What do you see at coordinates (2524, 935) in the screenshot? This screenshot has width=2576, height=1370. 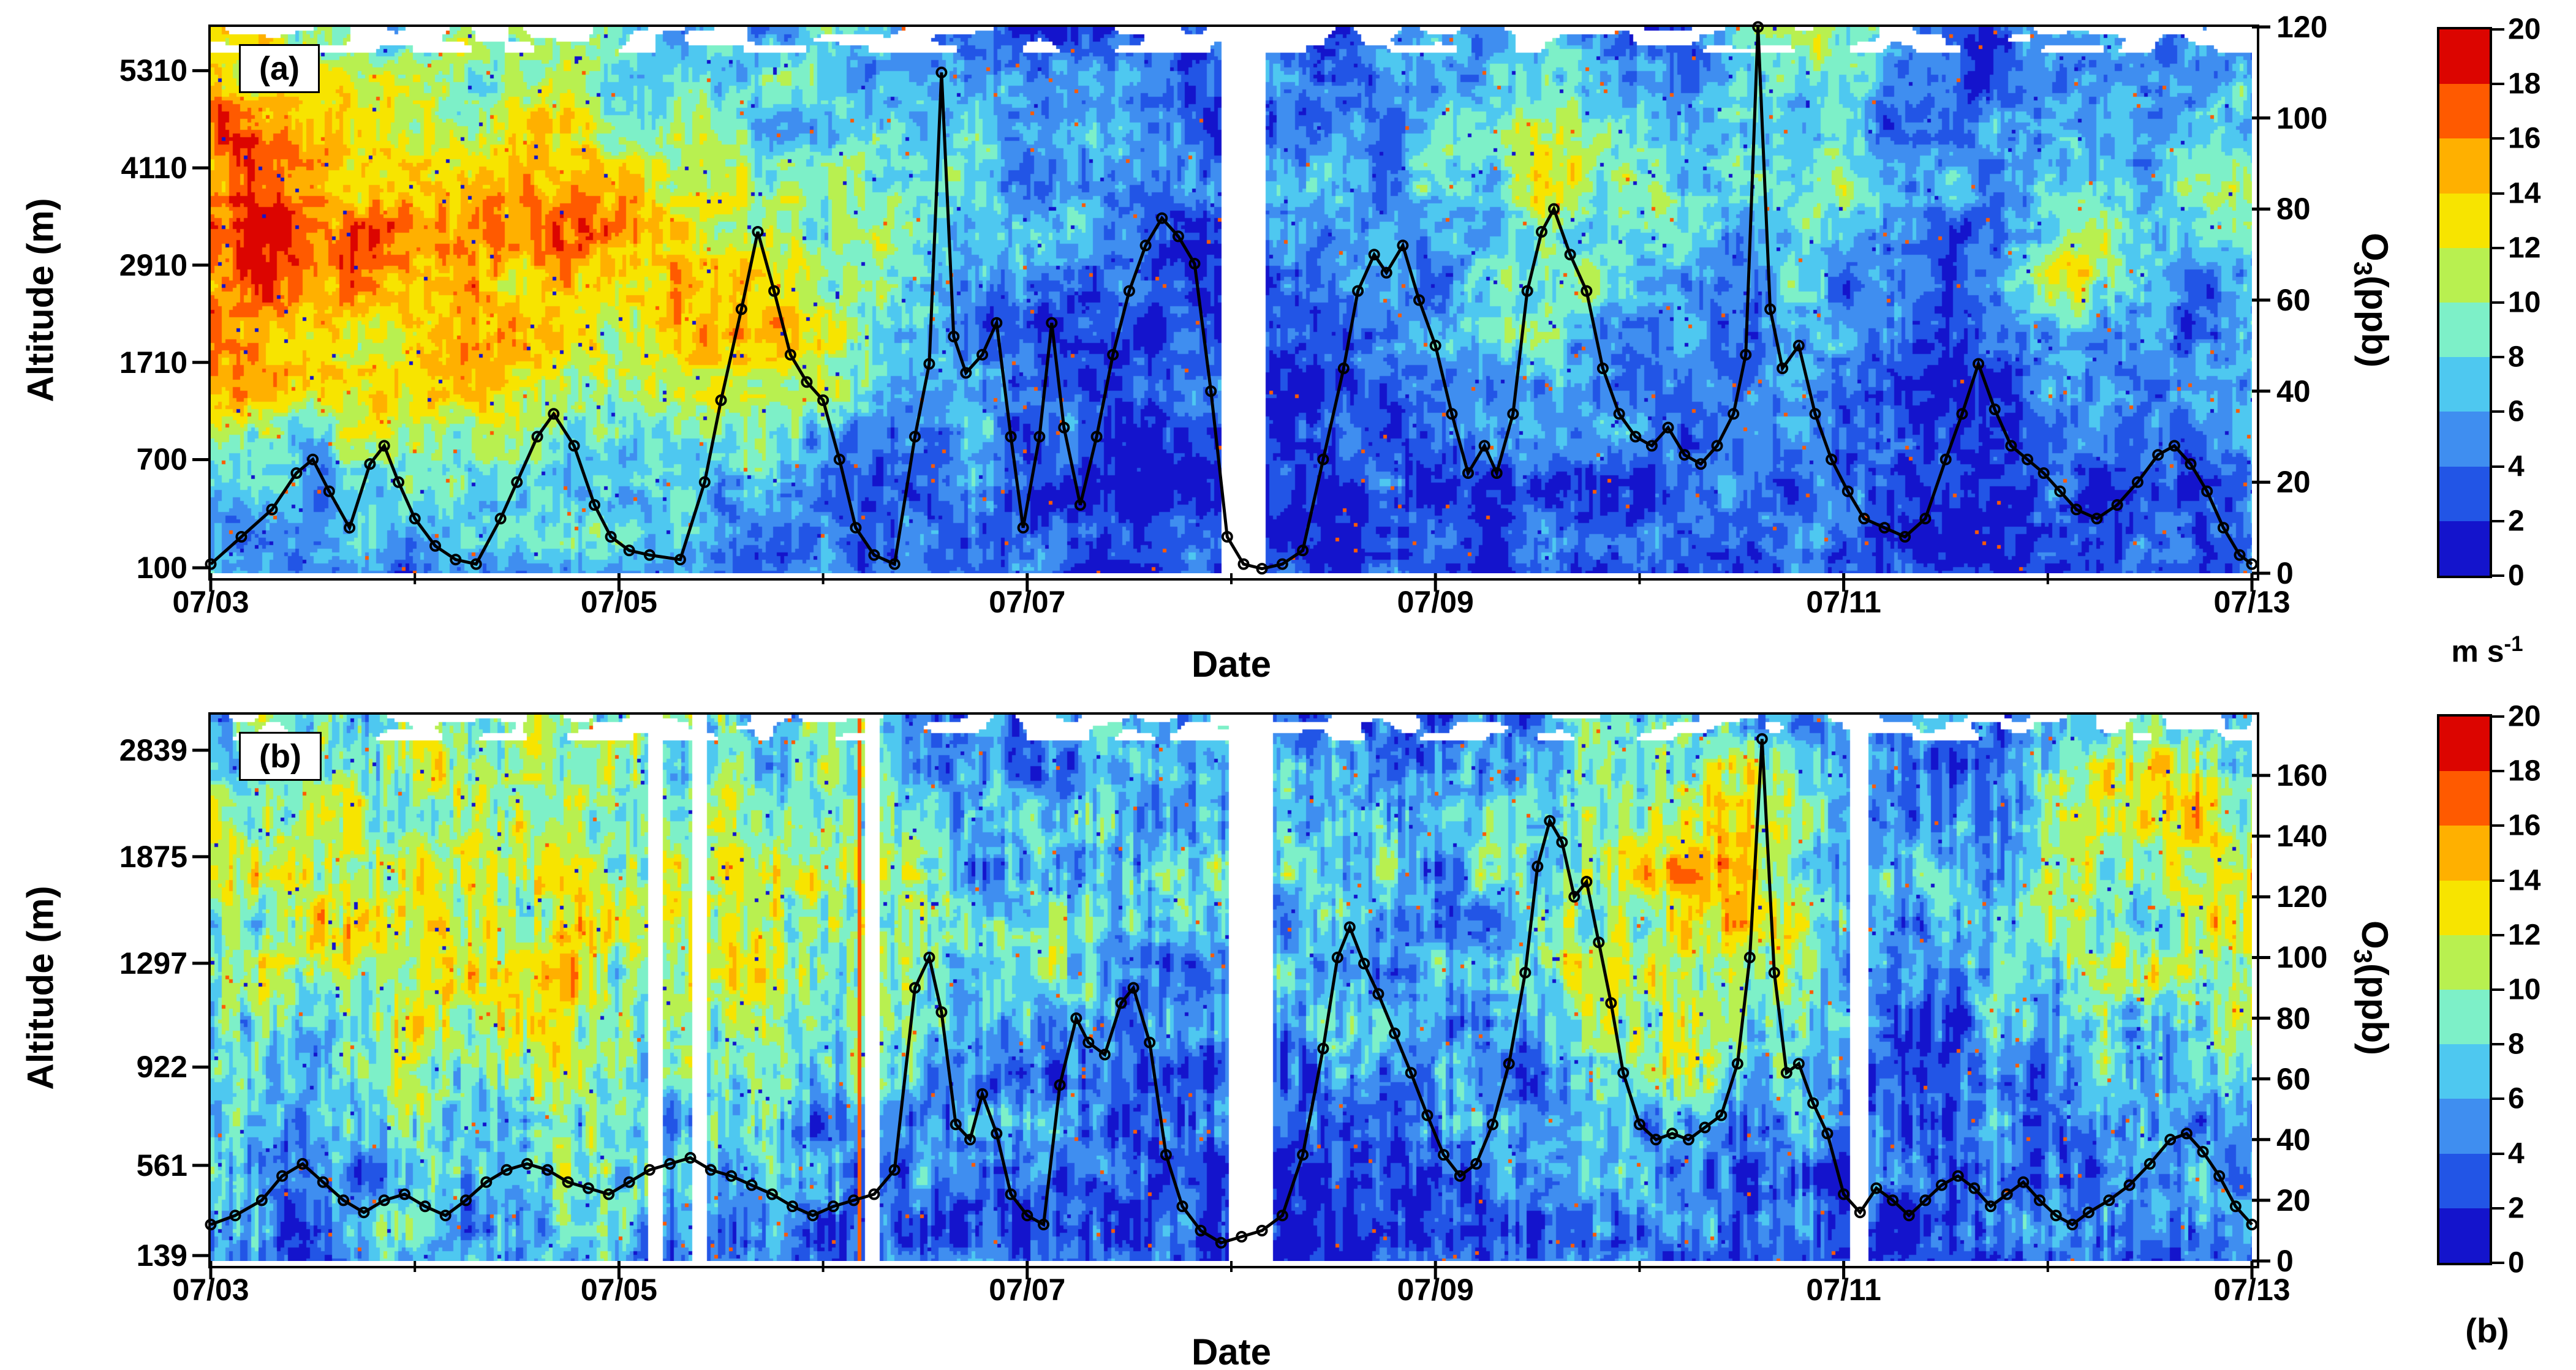 I see `colorbar-tick-label: 12` at bounding box center [2524, 935].